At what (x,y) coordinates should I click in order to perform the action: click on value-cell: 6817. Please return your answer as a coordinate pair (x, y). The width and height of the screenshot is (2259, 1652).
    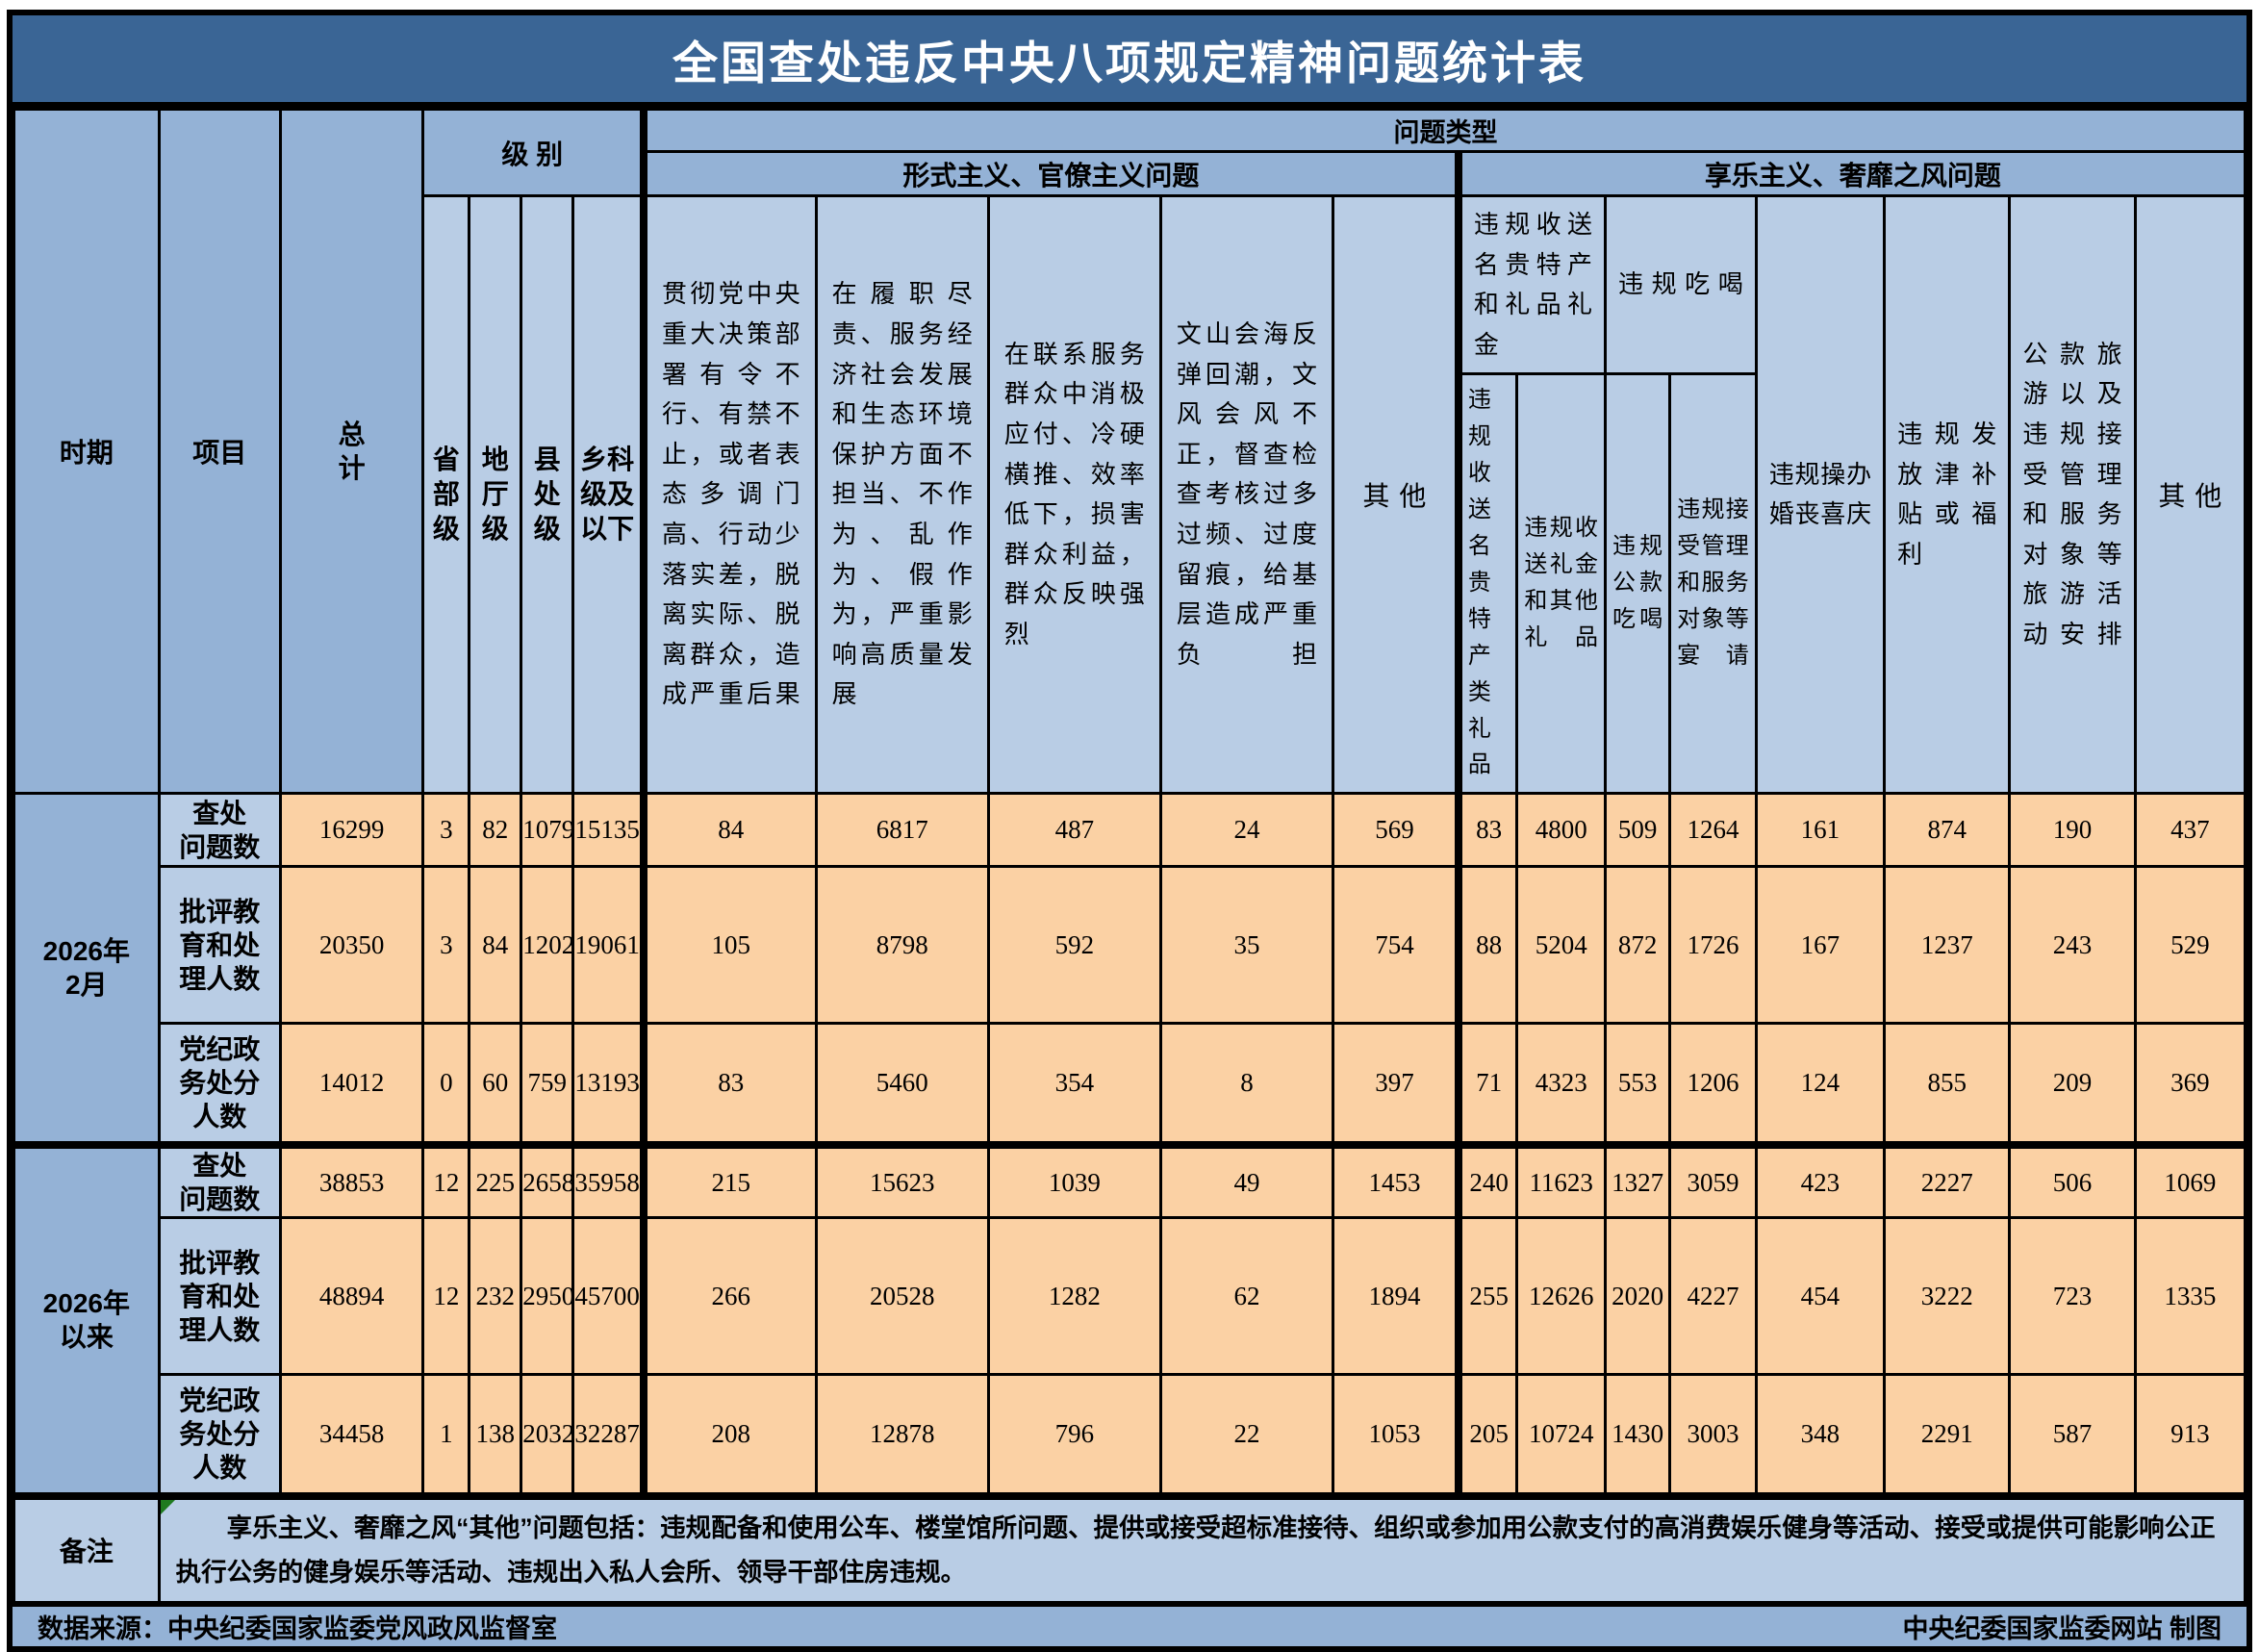
    Looking at the image, I should click on (902, 830).